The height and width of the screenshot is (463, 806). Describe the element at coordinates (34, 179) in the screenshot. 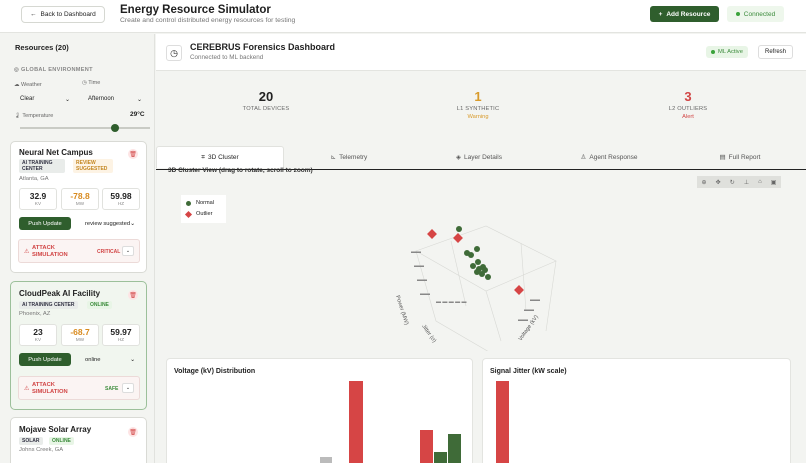

I see `resource-location: Atlanta, GA` at that location.